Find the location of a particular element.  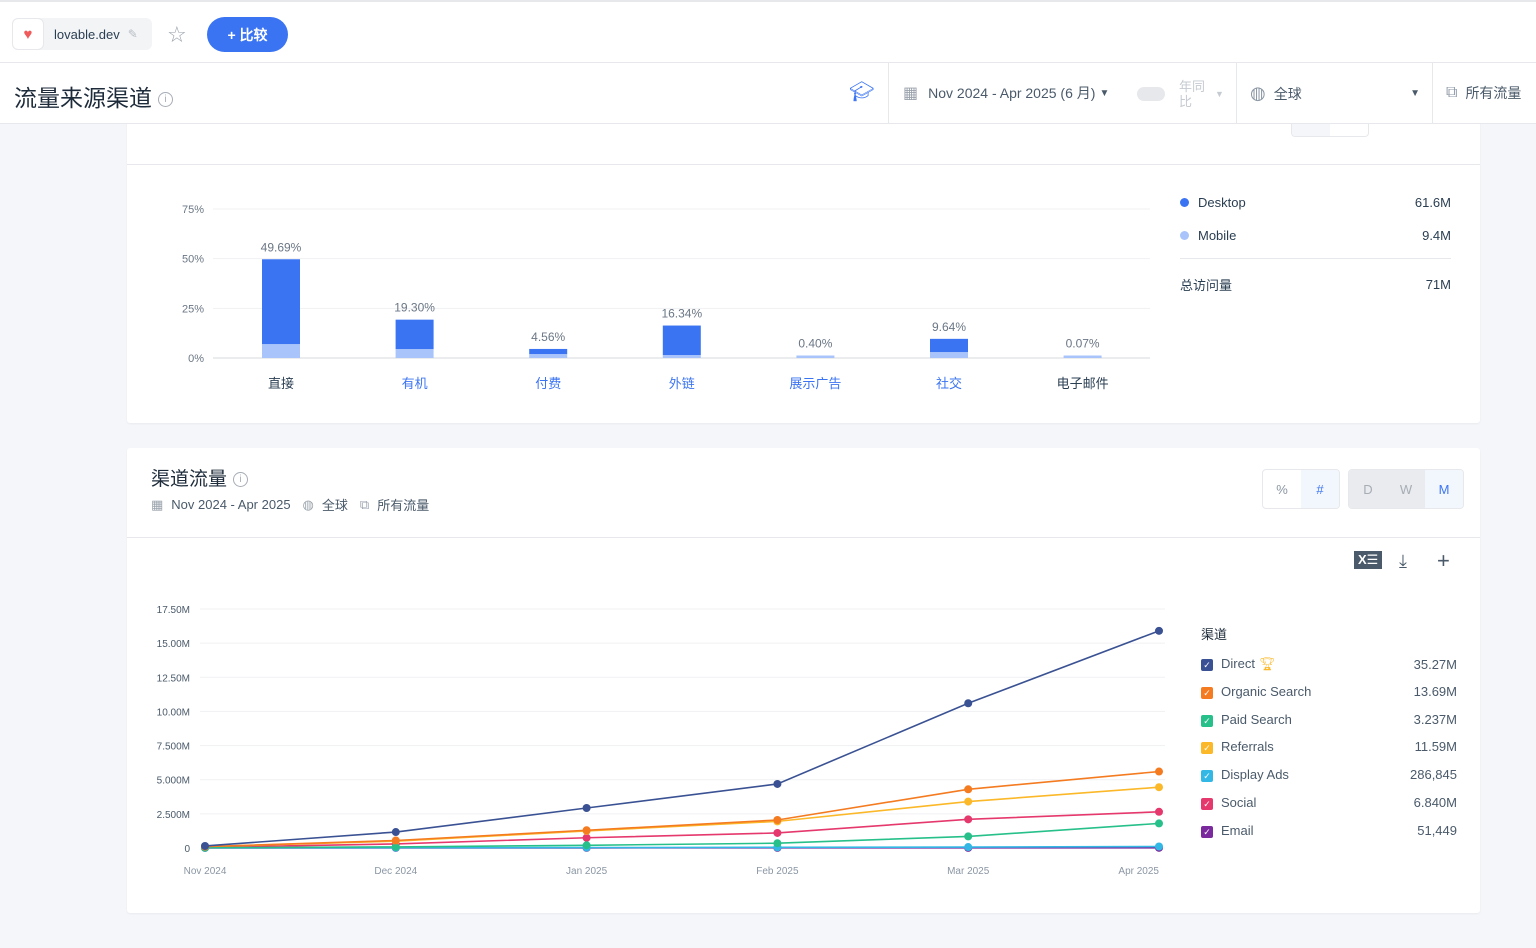

date-range-text: Nov 2024 - Apr 2025 (6 月) is located at coordinates (1012, 93).